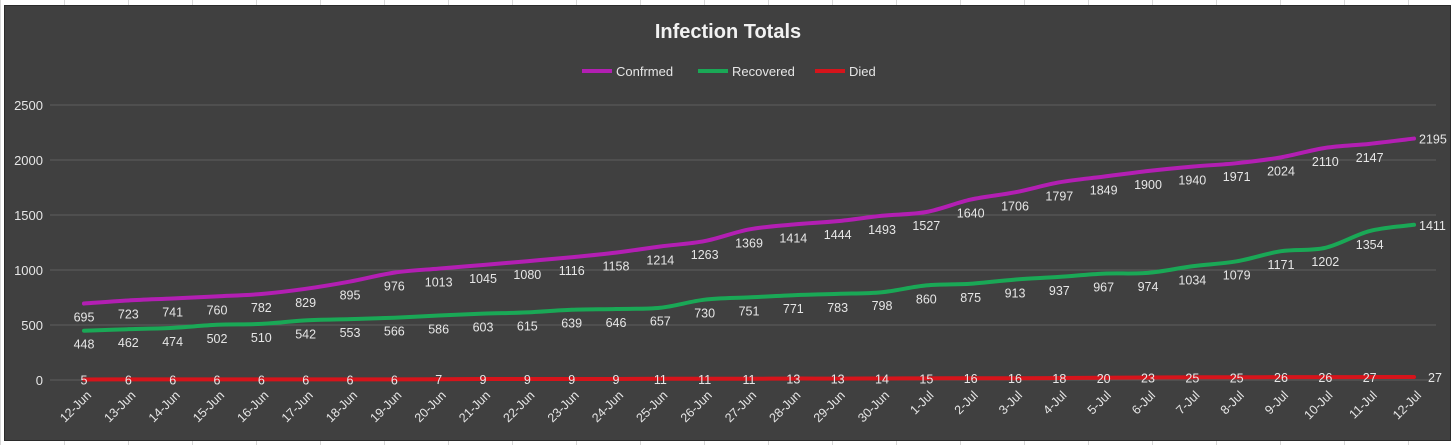 The image size is (1456, 445). What do you see at coordinates (1281, 171) in the screenshot?
I see `data-label: 2024` at bounding box center [1281, 171].